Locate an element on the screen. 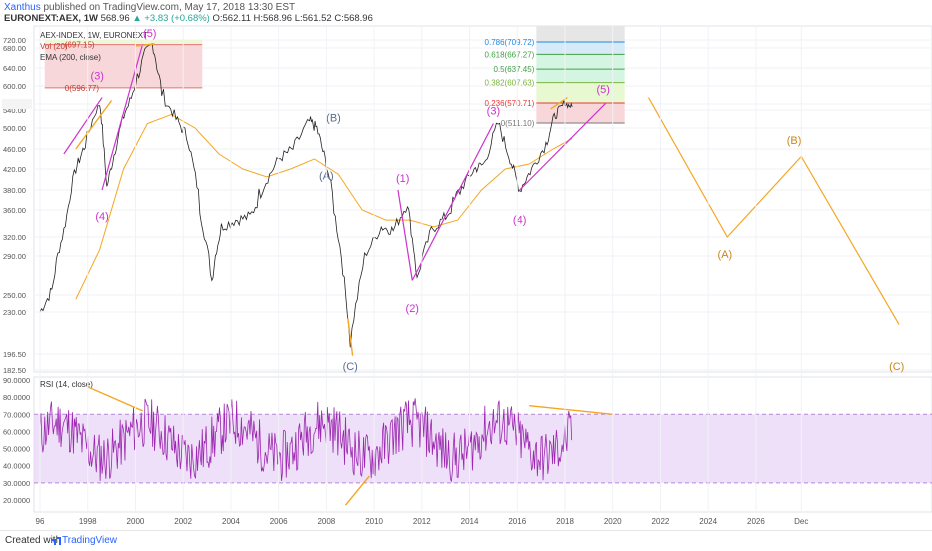 This screenshot has width=932, height=551. projection-line is located at coordinates (774, 211).